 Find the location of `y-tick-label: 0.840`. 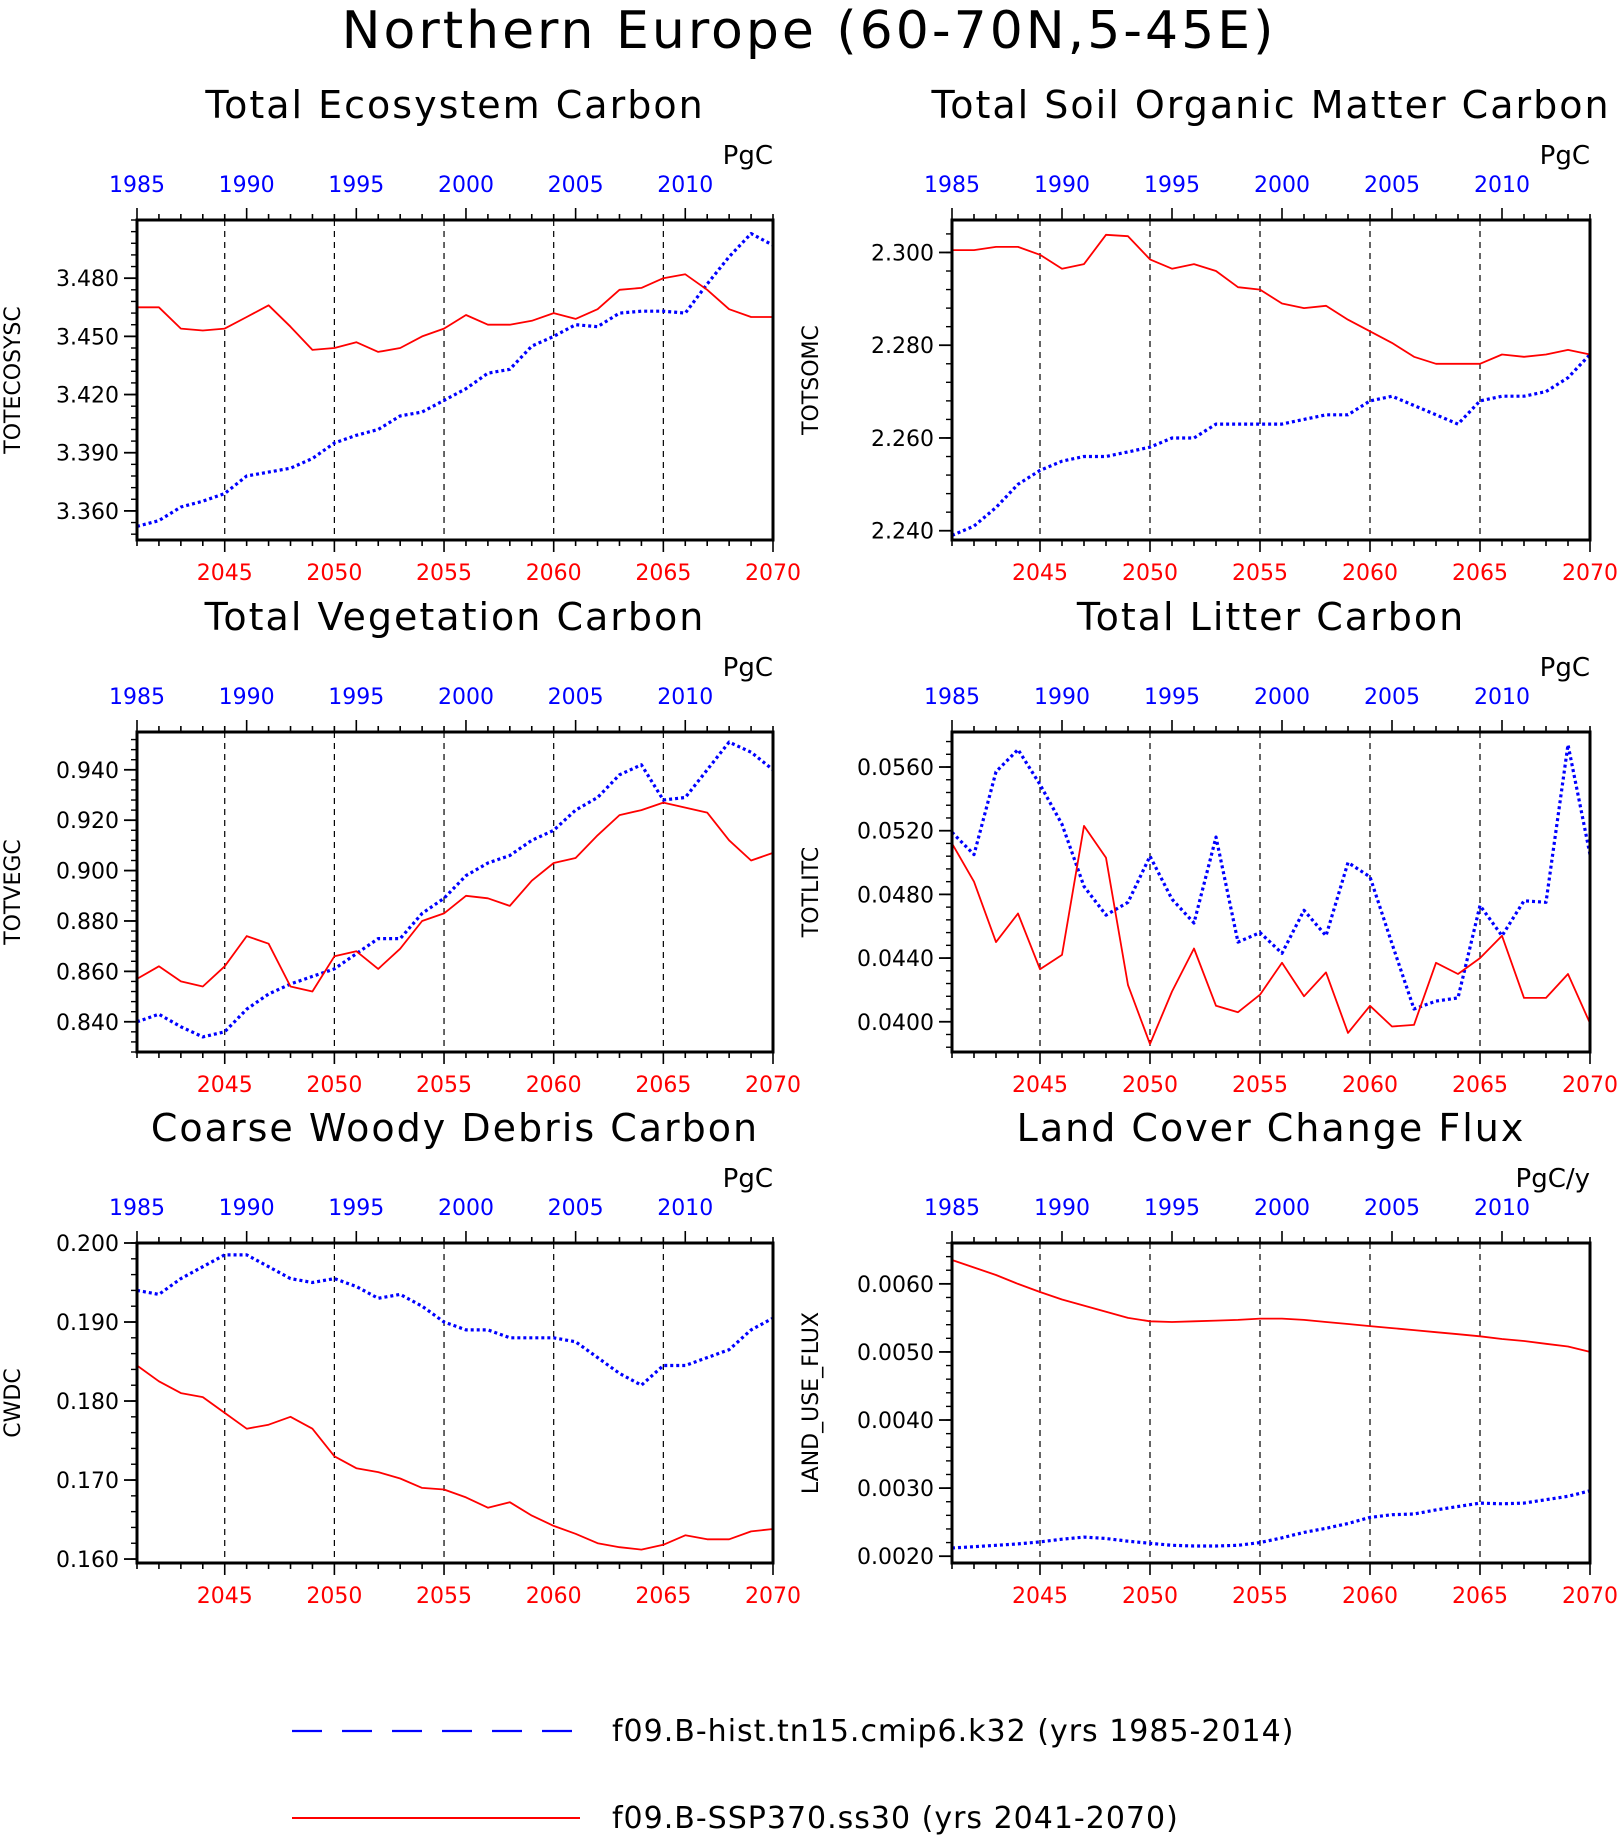

y-tick-label: 0.840 is located at coordinates (87, 1023).